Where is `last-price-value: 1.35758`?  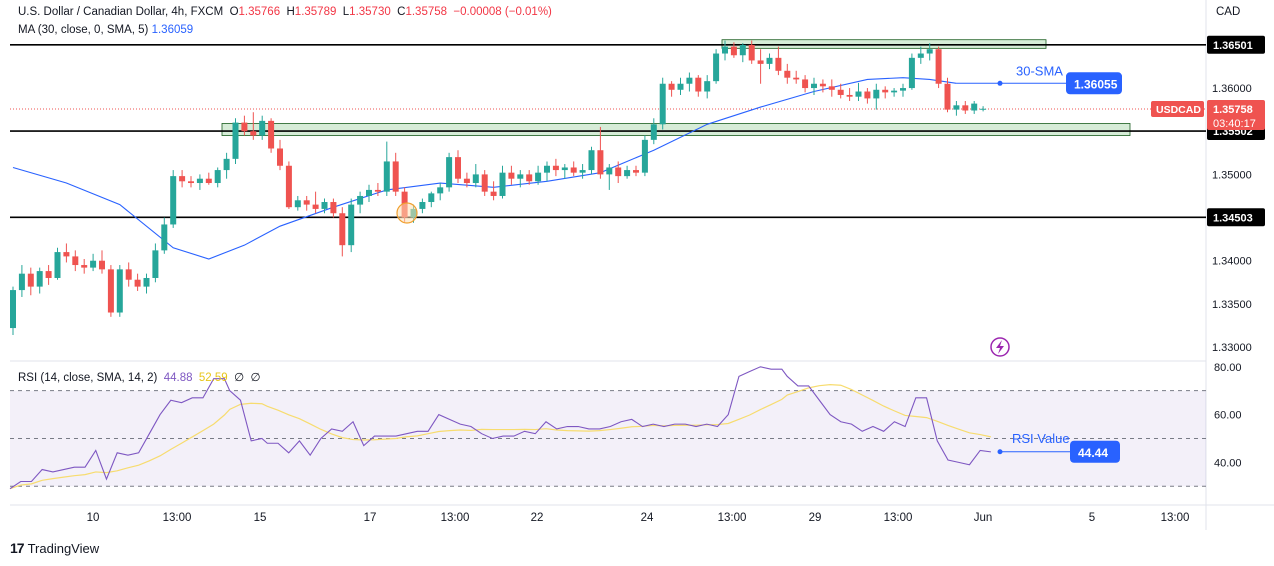 last-price-value: 1.35758 is located at coordinates (1233, 110).